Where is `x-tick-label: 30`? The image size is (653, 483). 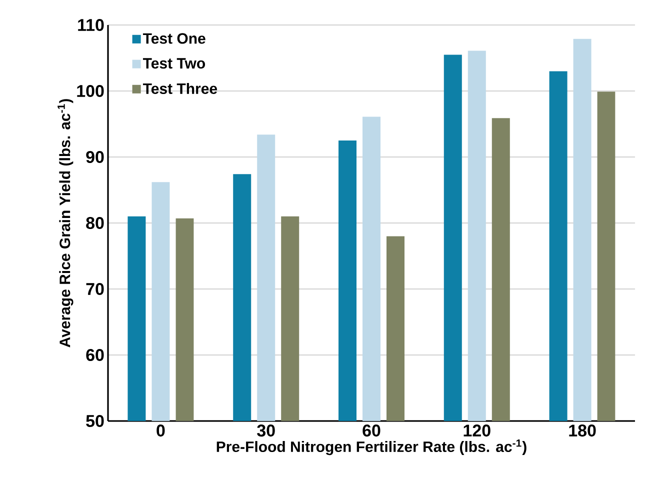
x-tick-label: 30 is located at coordinates (266, 430).